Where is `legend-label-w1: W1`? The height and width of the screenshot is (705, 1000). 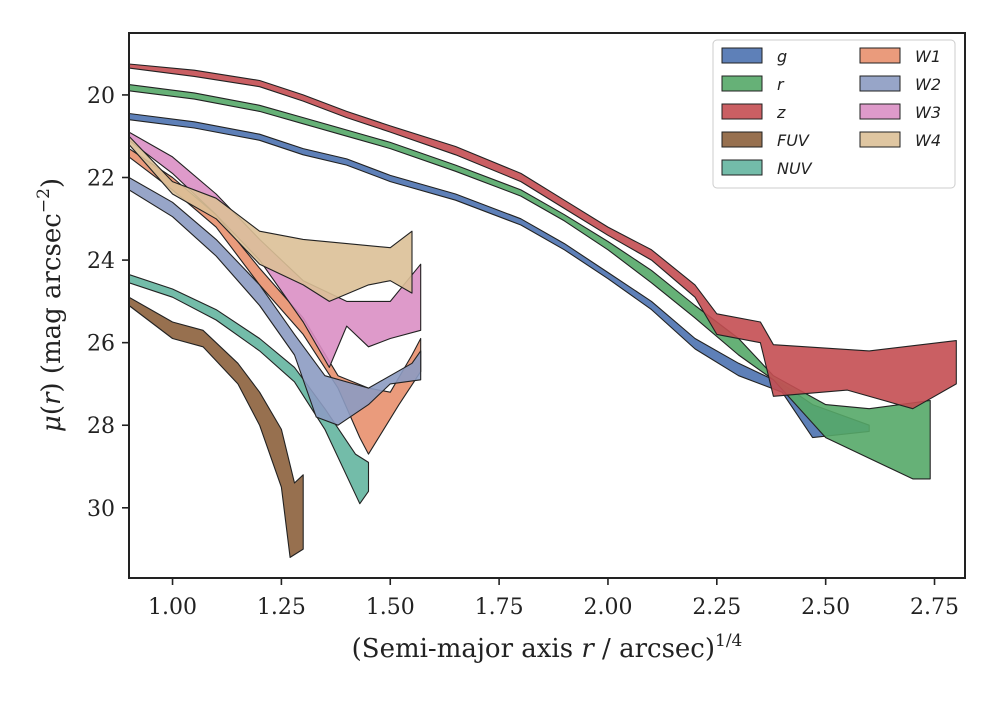 legend-label-w1: W1 is located at coordinates (928, 56).